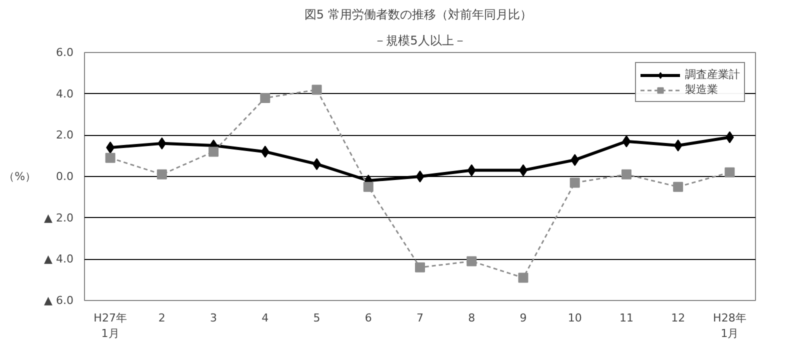 This screenshot has height=343, width=800. Describe the element at coordinates (418, 15) in the screenshot. I see `chart-title: 図5 常用労働者数の推移（対前年同月比）` at that location.